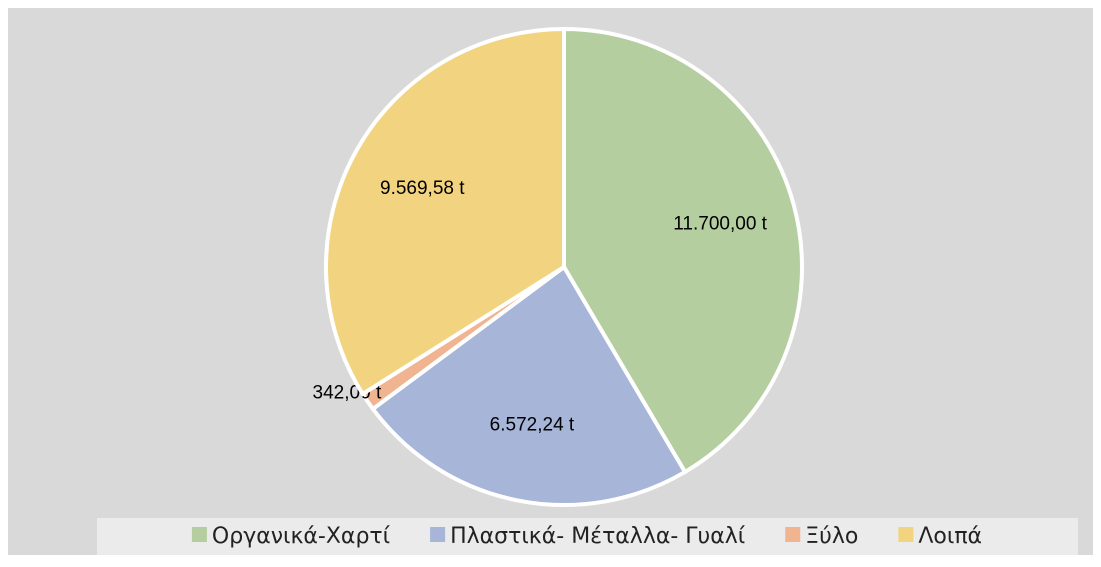  What do you see at coordinates (598, 536) in the screenshot?
I see `legend-label: Πλαστικά- Μέταλλα- Γυαλί` at bounding box center [598, 536].